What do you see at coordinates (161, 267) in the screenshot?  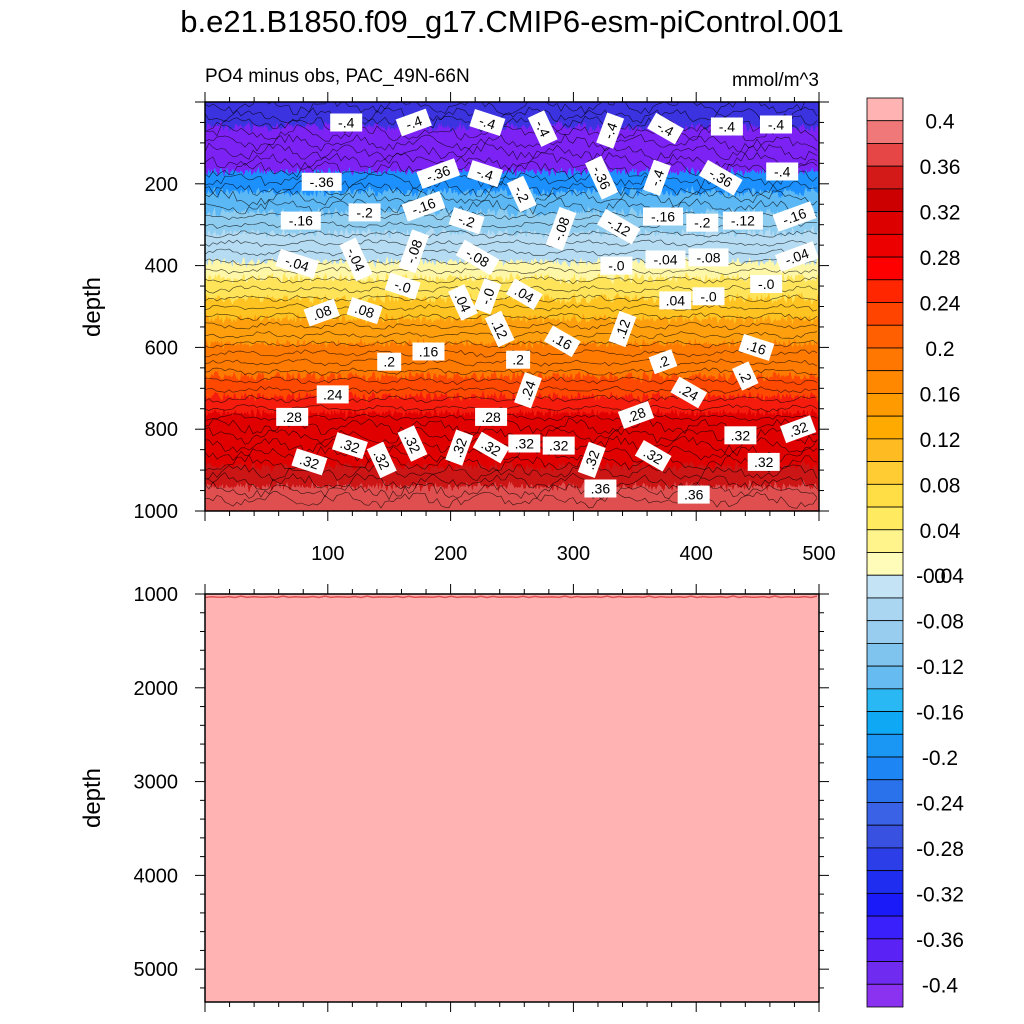 I see `top-y-tick-label: 400` at bounding box center [161, 267].